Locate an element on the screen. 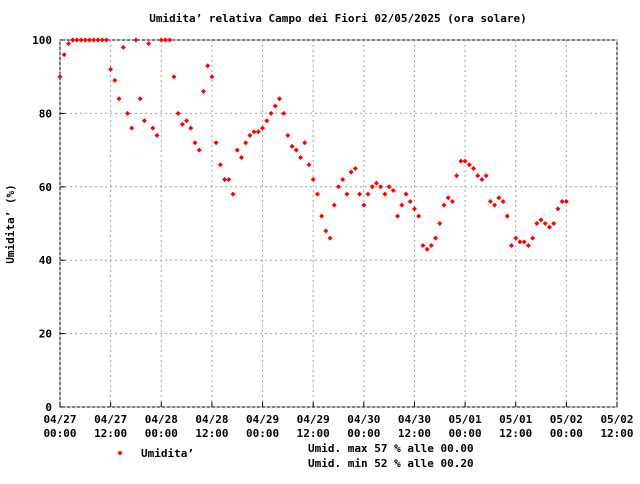  x-tick-label: 04/30 is located at coordinates (363, 419).